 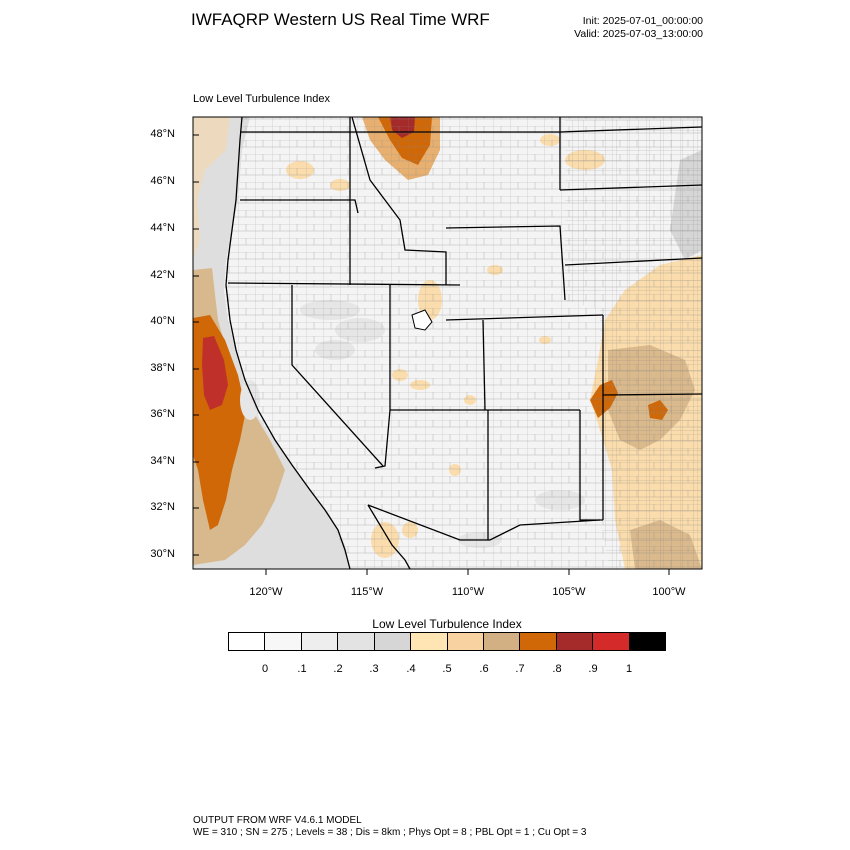 I want to click on colorbar-label-9: .9, so click(x=593, y=669).